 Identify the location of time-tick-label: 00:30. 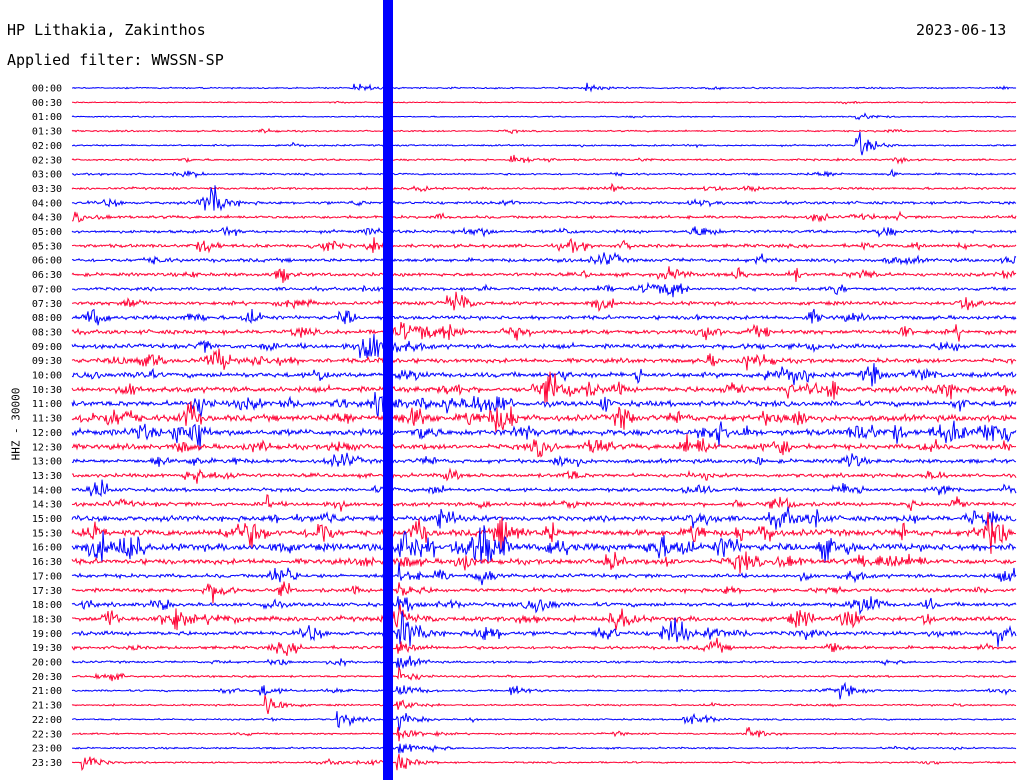
(47, 103).